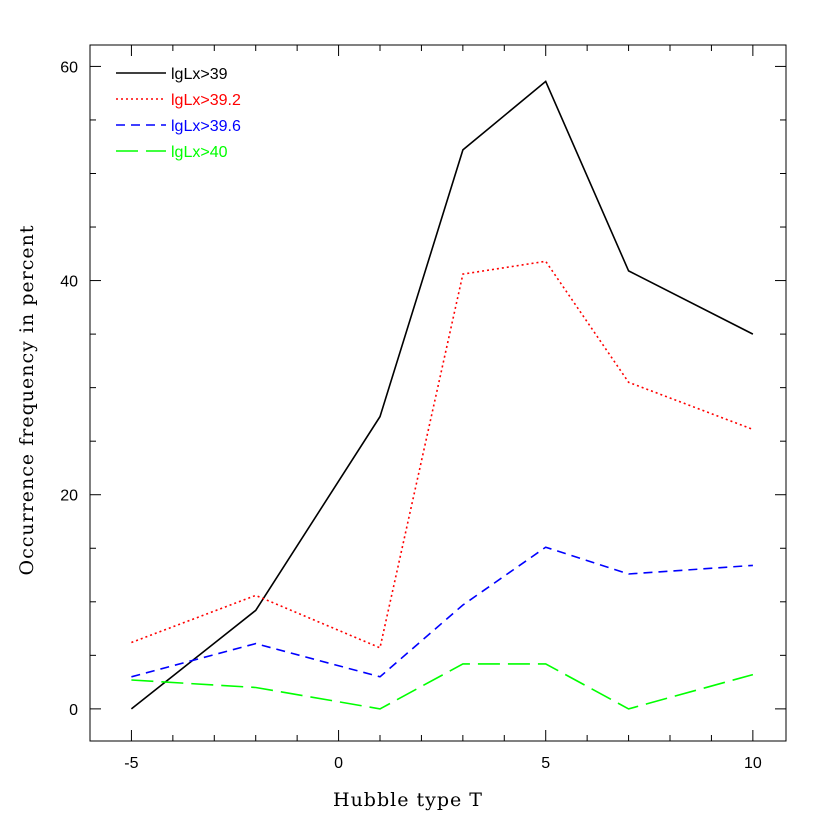 The image size is (830, 830). What do you see at coordinates (73, 710) in the screenshot?
I see `y-tick-label: 0` at bounding box center [73, 710].